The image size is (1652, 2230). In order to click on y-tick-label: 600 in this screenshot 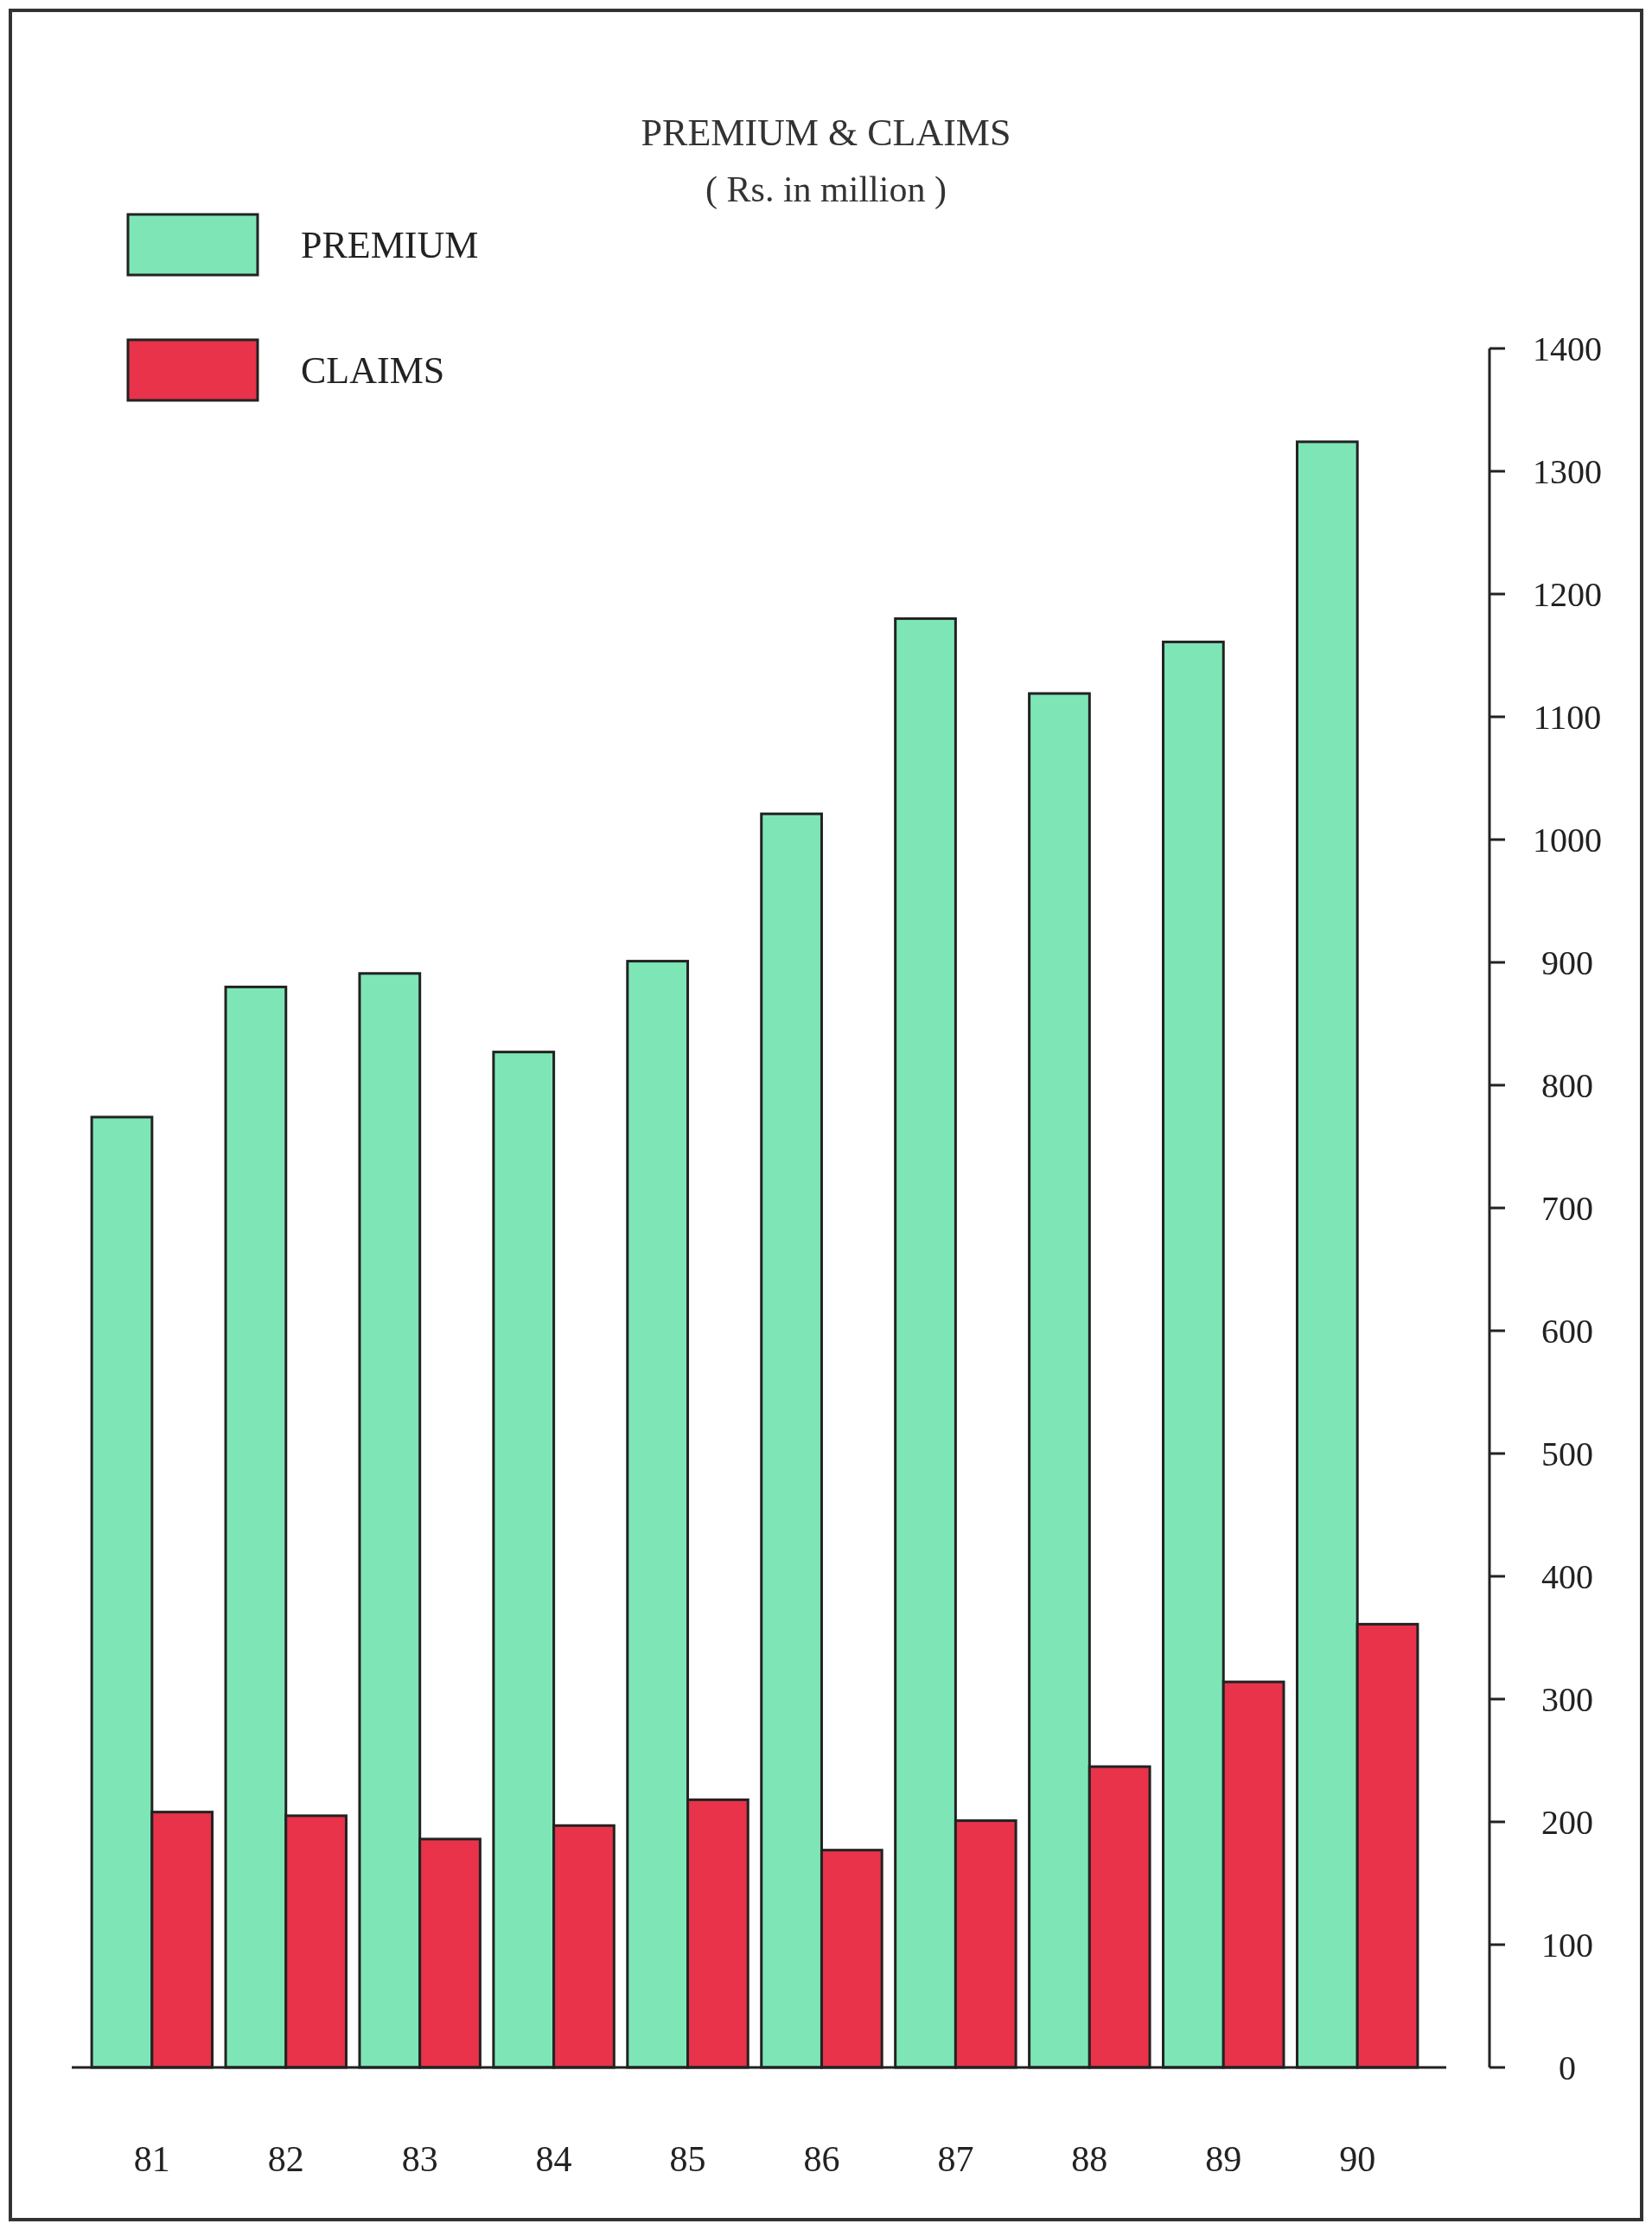, I will do `click(1567, 1331)`.